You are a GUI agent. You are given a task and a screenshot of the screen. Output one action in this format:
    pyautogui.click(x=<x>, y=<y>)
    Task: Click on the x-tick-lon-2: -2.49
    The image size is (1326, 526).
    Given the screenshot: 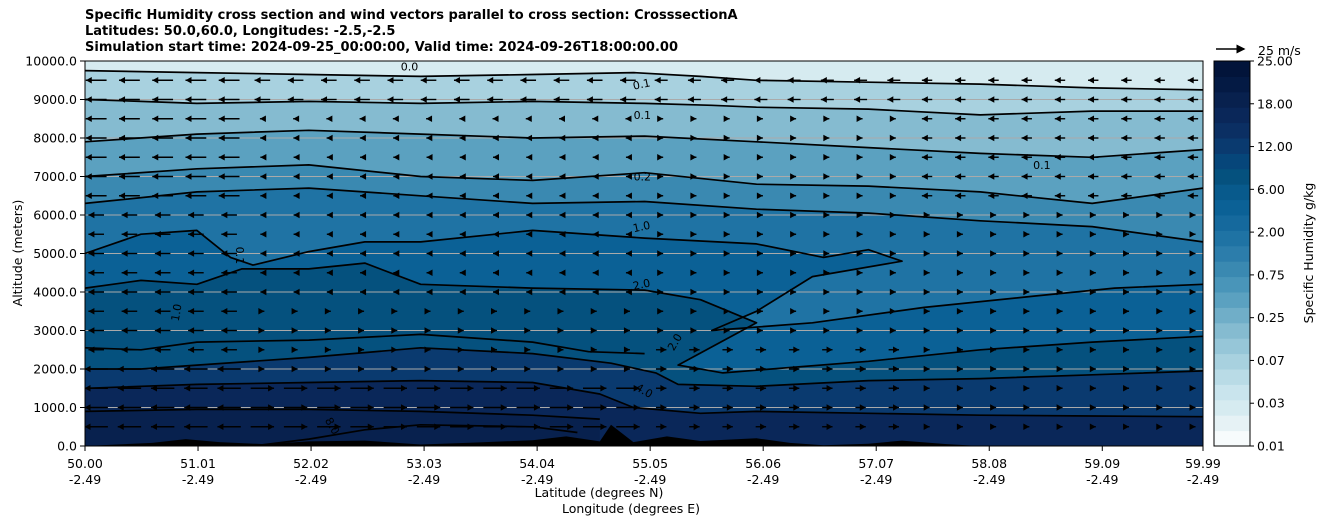 What is the action you would take?
    pyautogui.click(x=311, y=479)
    